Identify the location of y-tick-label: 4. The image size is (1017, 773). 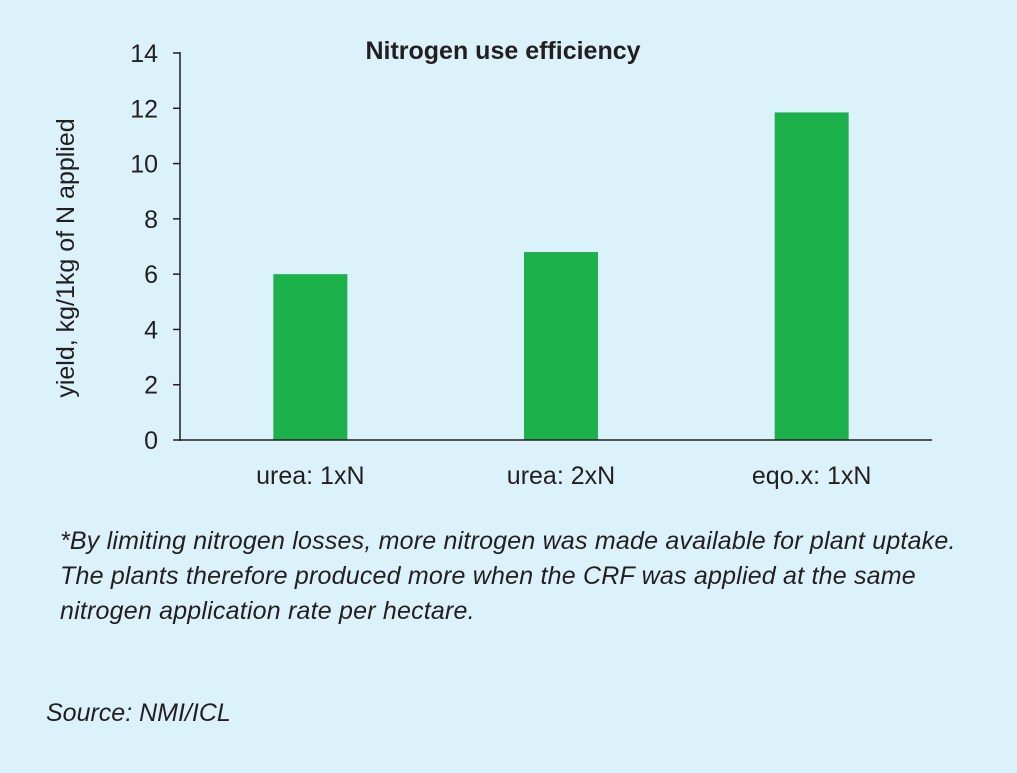
(151, 330).